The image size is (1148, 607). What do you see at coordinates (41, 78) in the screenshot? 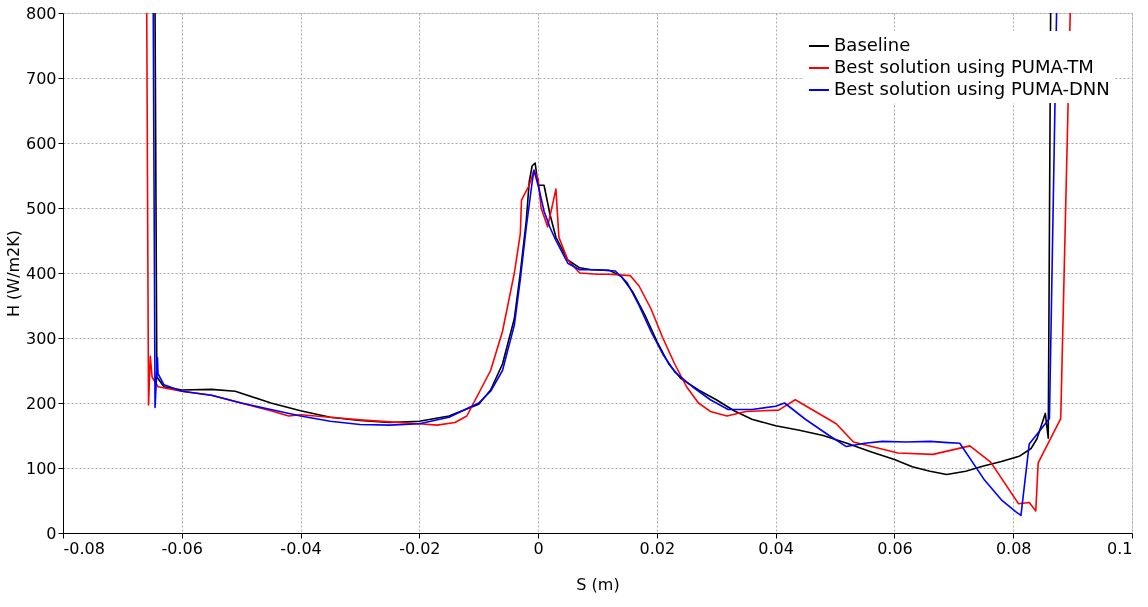
I see `y-tick-label: 700` at bounding box center [41, 78].